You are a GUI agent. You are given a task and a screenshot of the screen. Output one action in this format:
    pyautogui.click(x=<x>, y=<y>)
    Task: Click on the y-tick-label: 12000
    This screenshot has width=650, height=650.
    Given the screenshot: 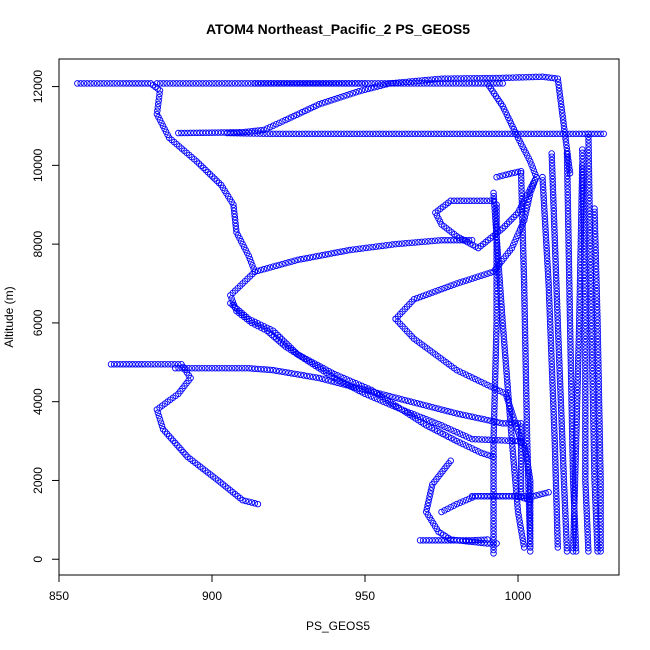 What is the action you would take?
    pyautogui.click(x=38, y=87)
    